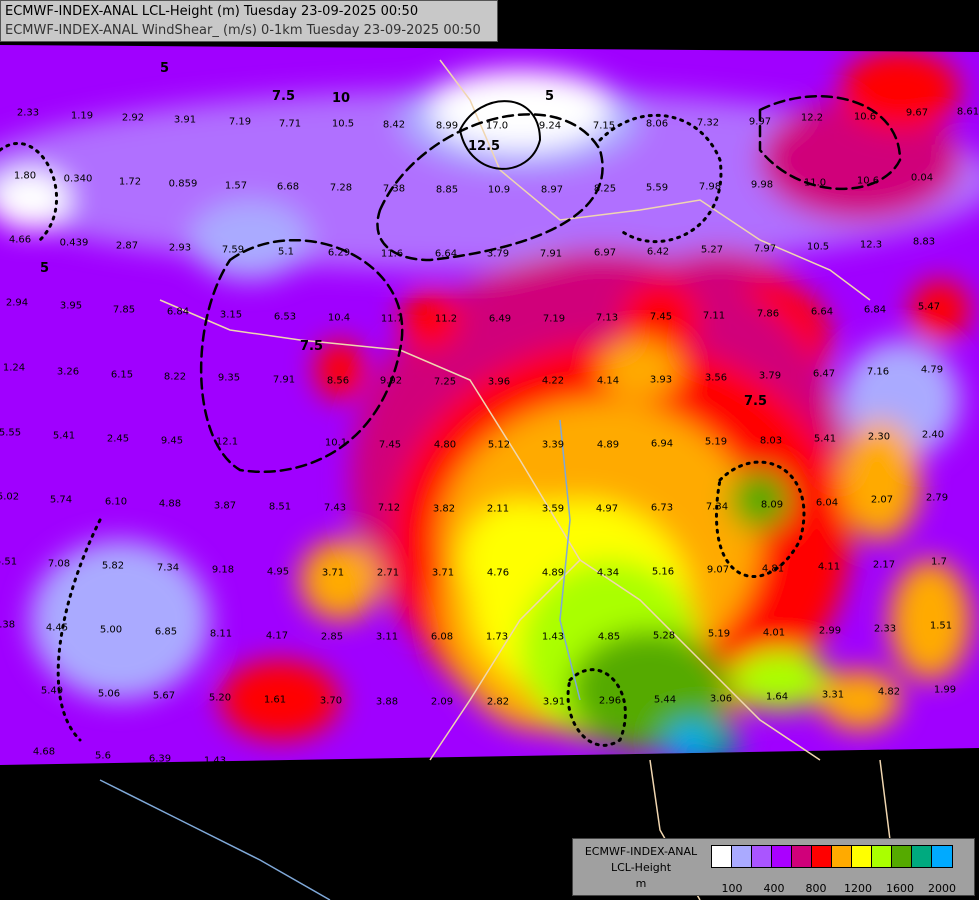  Describe the element at coordinates (774, 888) in the screenshot. I see `legend-tick-label: 400` at that location.